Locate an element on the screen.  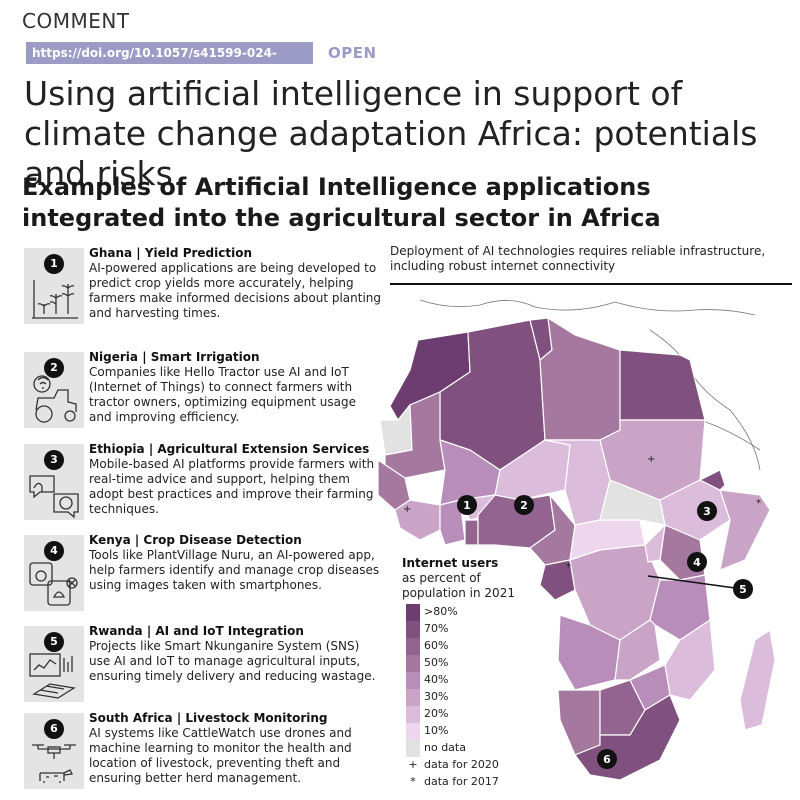
map-marker-6: 6 is located at coordinates (607, 759).